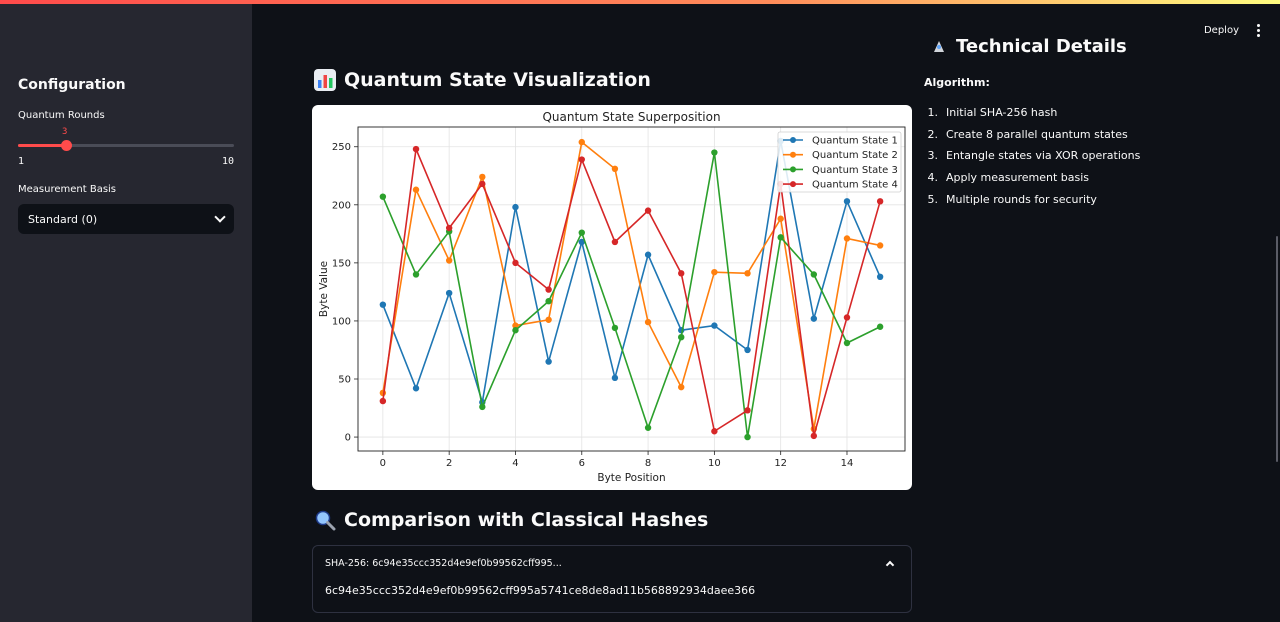  What do you see at coordinates (325, 520) in the screenshot?
I see `magnifier-icon` at bounding box center [325, 520].